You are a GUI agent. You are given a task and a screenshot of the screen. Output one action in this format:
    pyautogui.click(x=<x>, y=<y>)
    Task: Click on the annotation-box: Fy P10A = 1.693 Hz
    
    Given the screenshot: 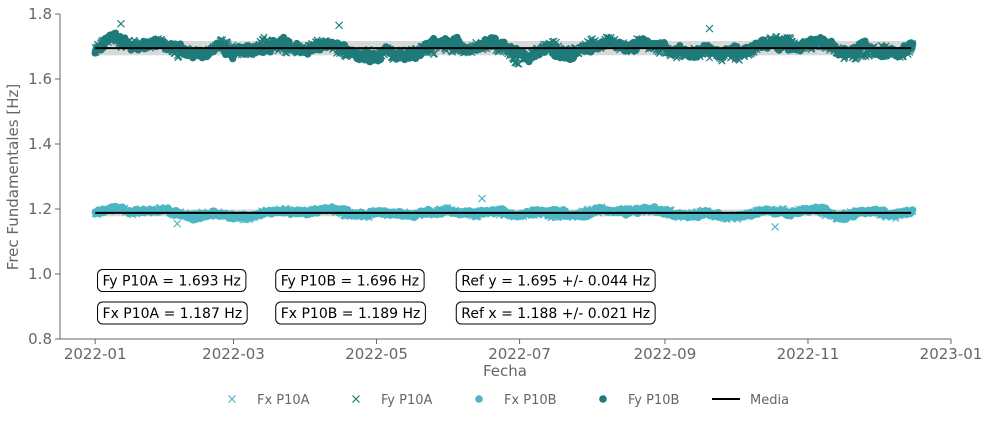 What is the action you would take?
    pyautogui.click(x=172, y=280)
    